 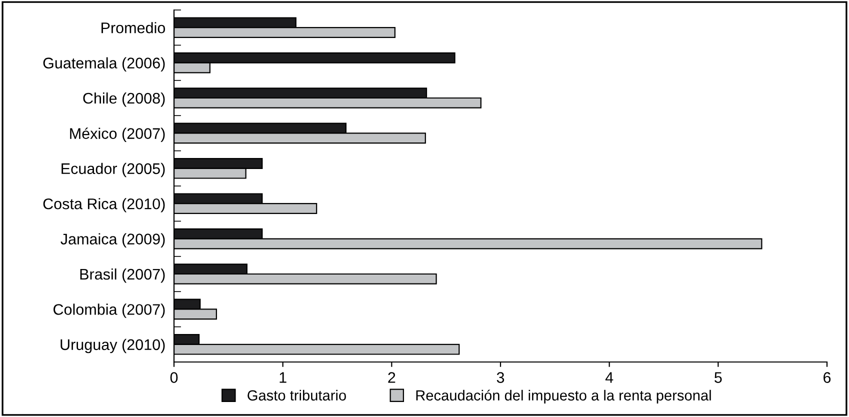 I want to click on x-tick-label: 3, so click(x=500, y=377).